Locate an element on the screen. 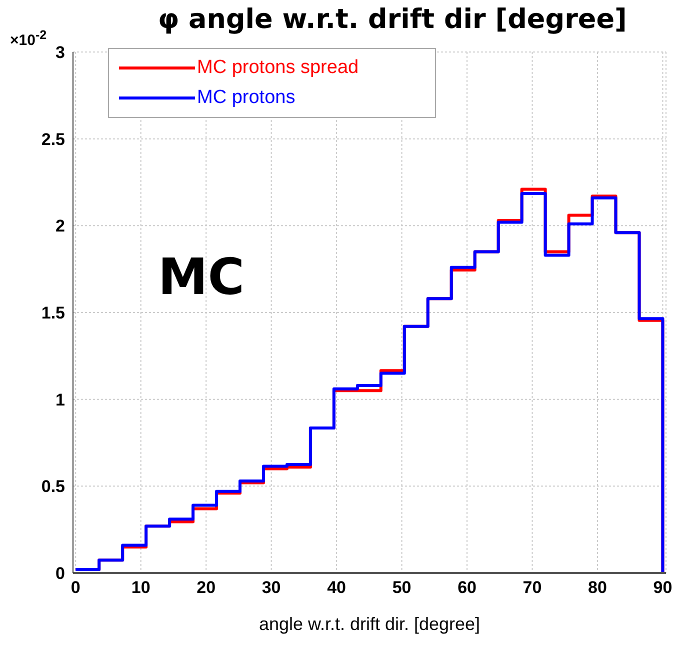  x-tick-label: 50 is located at coordinates (402, 588).